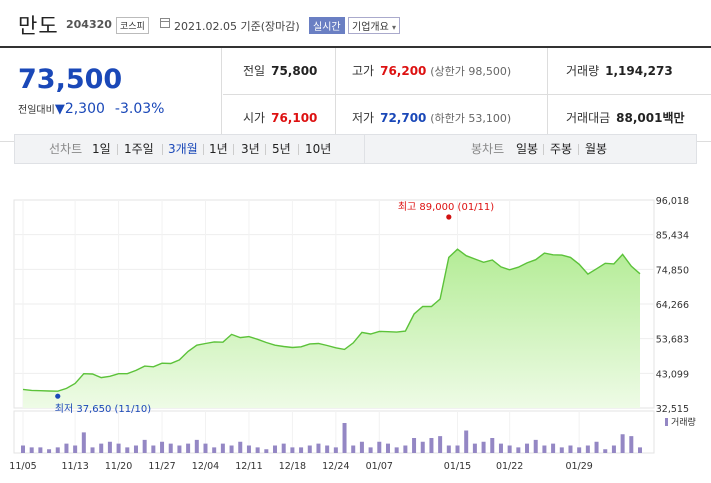 The height and width of the screenshot is (483, 711). Describe the element at coordinates (165, 23) in the screenshot. I see `calendar-icon` at that location.